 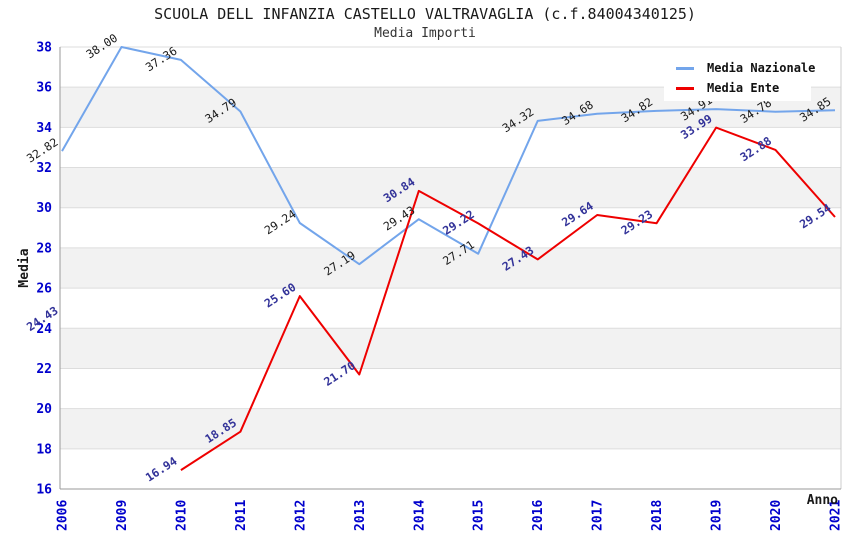 What do you see at coordinates (538, 515) in the screenshot?
I see `x-tick-label: 2016` at bounding box center [538, 515].